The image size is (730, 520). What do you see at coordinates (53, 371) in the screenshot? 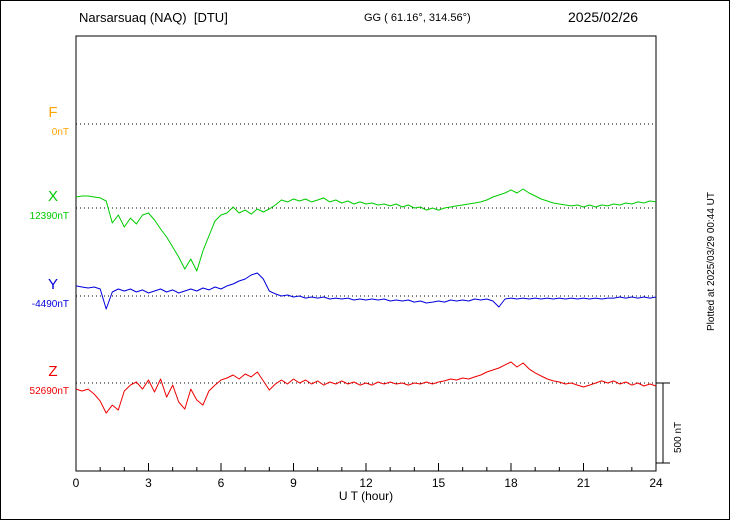
I see `component-label-Z: Z` at bounding box center [53, 371].